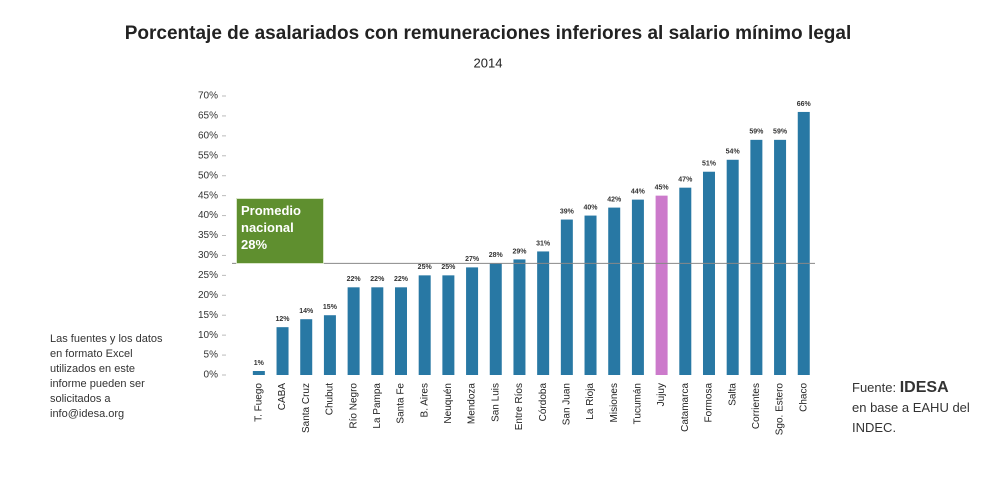 Image resolution: width=1000 pixels, height=480 pixels. I want to click on source: Fuente: IDESA en base a EAHU del INDEC., so click(922, 408).